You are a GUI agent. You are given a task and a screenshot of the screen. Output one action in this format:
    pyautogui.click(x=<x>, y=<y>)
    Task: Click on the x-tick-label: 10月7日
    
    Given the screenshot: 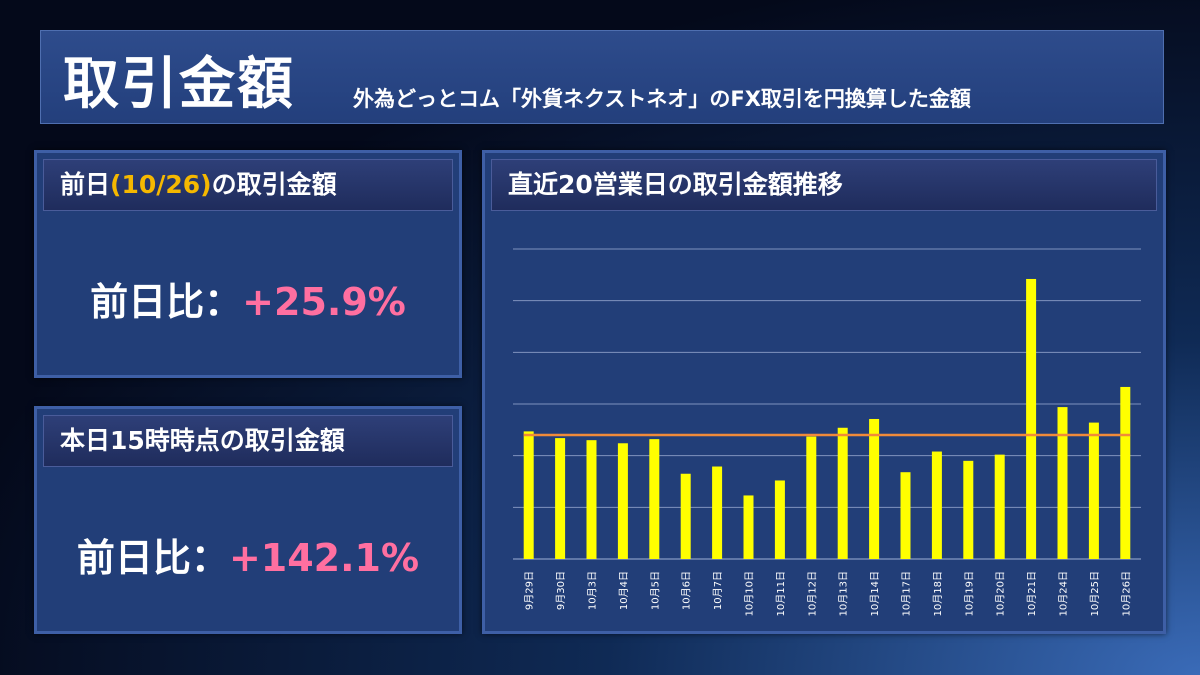 What is the action you would take?
    pyautogui.click(x=718, y=590)
    